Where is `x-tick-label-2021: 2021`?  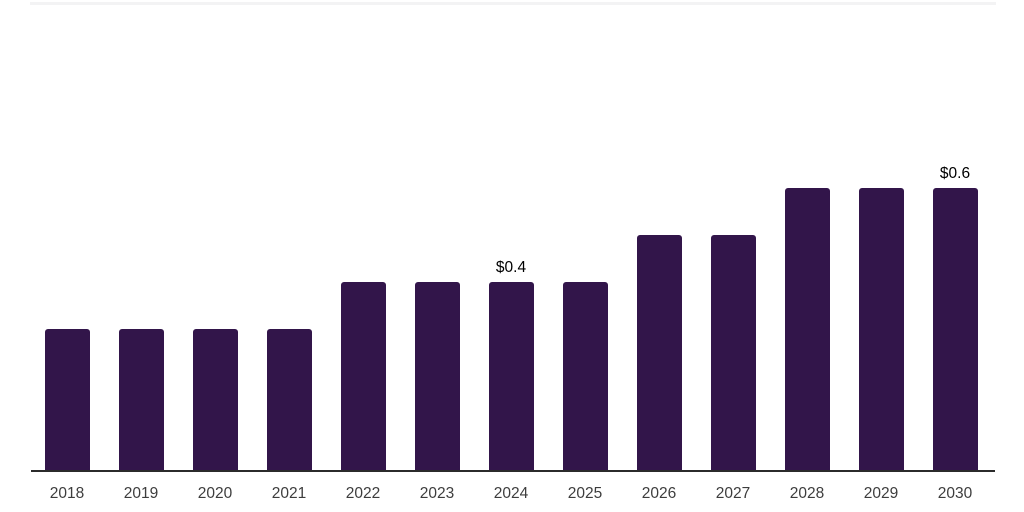
x-tick-label-2021: 2021 is located at coordinates (289, 493).